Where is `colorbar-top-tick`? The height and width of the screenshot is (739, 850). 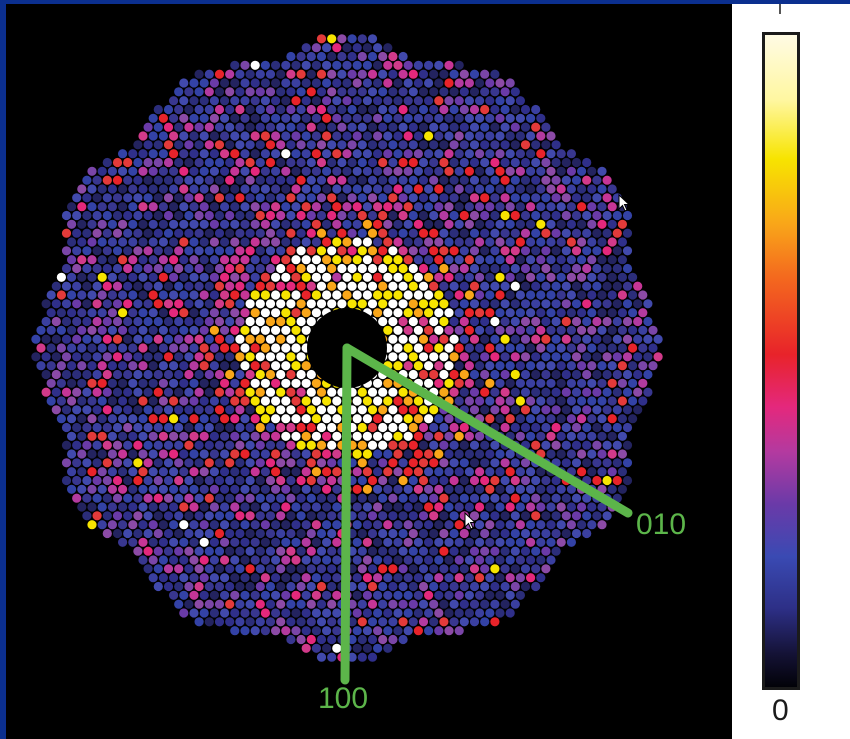 colorbar-top-tick is located at coordinates (780, 9).